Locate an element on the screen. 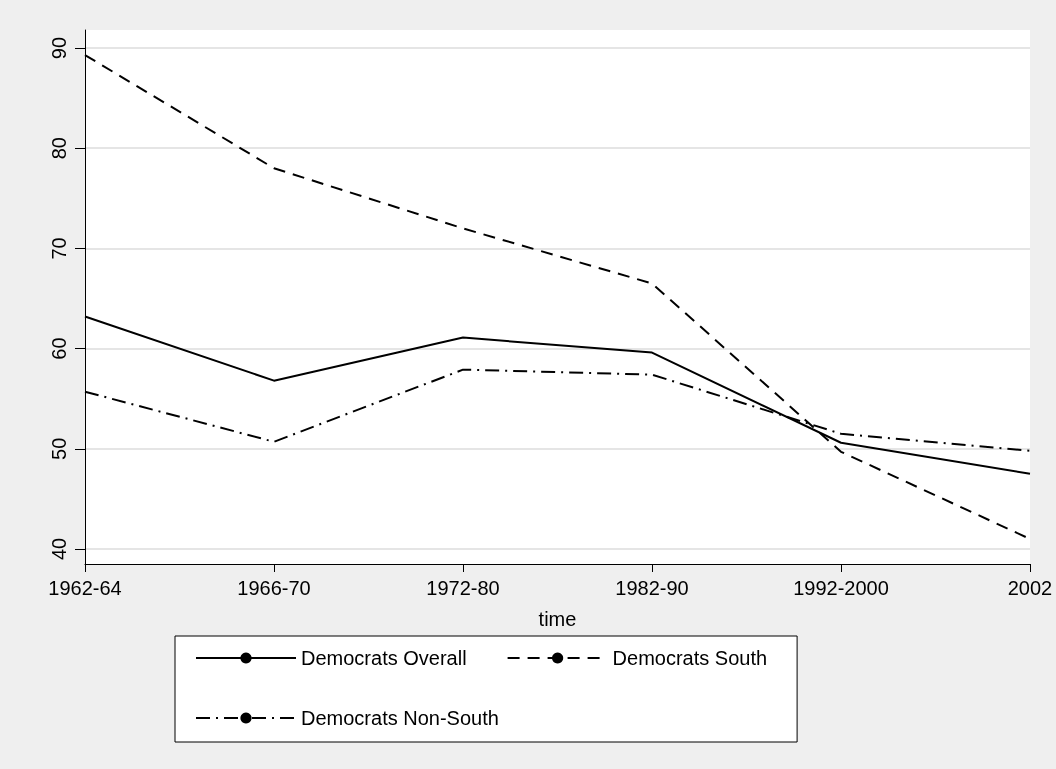 The height and width of the screenshot is (769, 1056). y-tick-label: 60 is located at coordinates (59, 348).